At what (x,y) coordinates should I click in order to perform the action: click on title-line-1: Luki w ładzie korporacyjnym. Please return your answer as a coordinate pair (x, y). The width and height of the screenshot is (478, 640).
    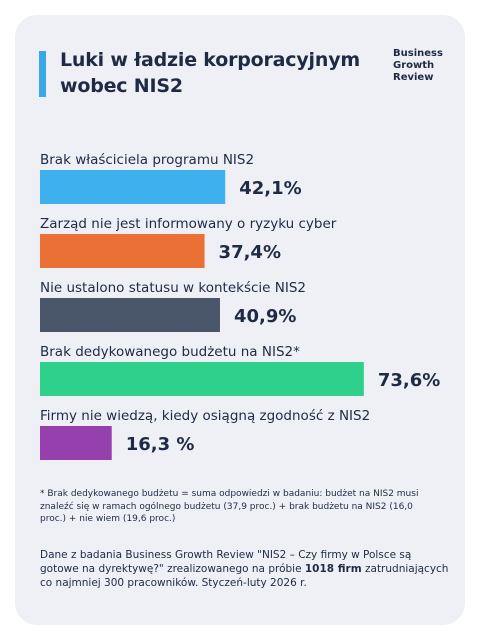
    Looking at the image, I should click on (210, 60).